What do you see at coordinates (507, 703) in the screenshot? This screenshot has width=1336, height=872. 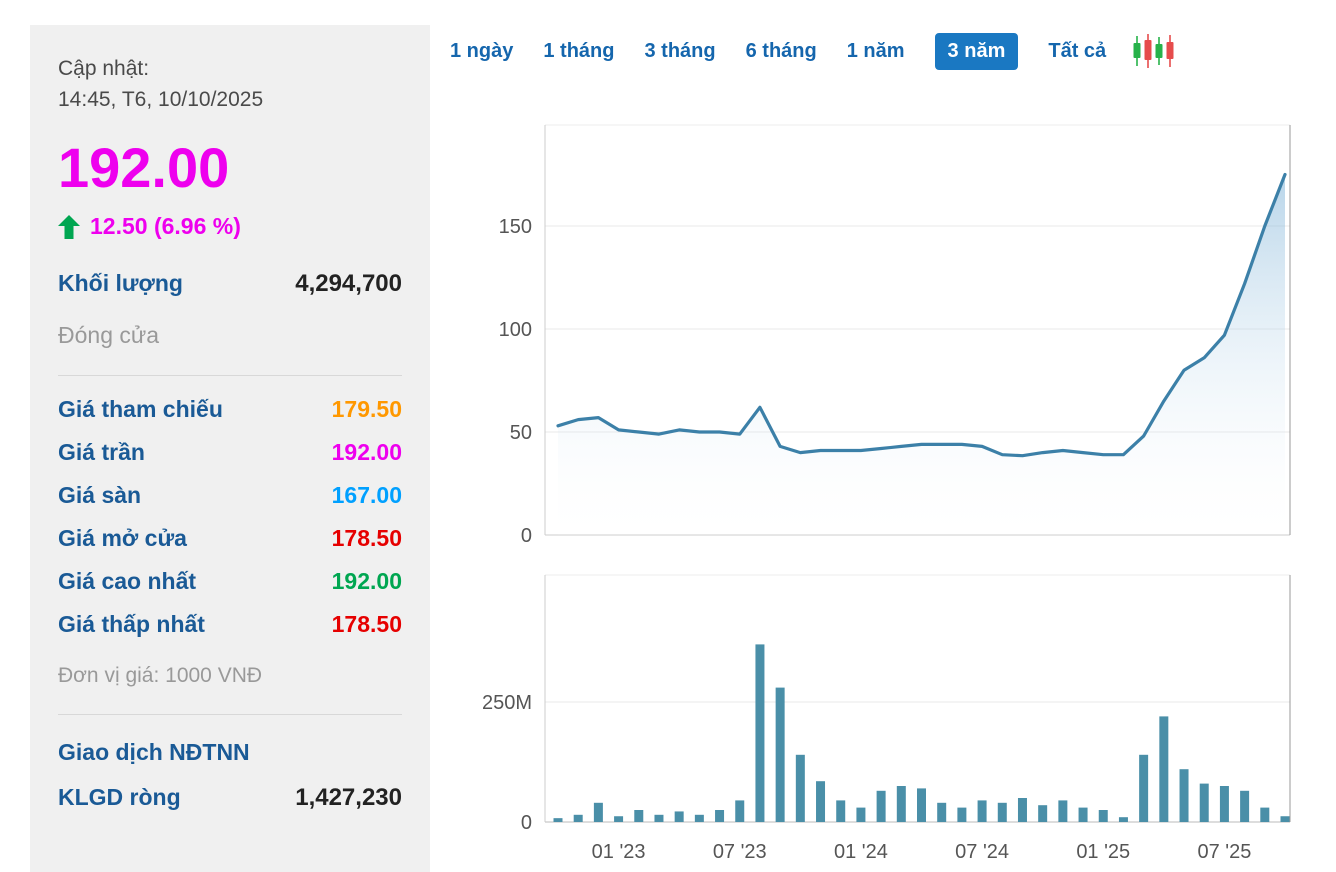 I see `svg-text: 250M` at bounding box center [507, 703].